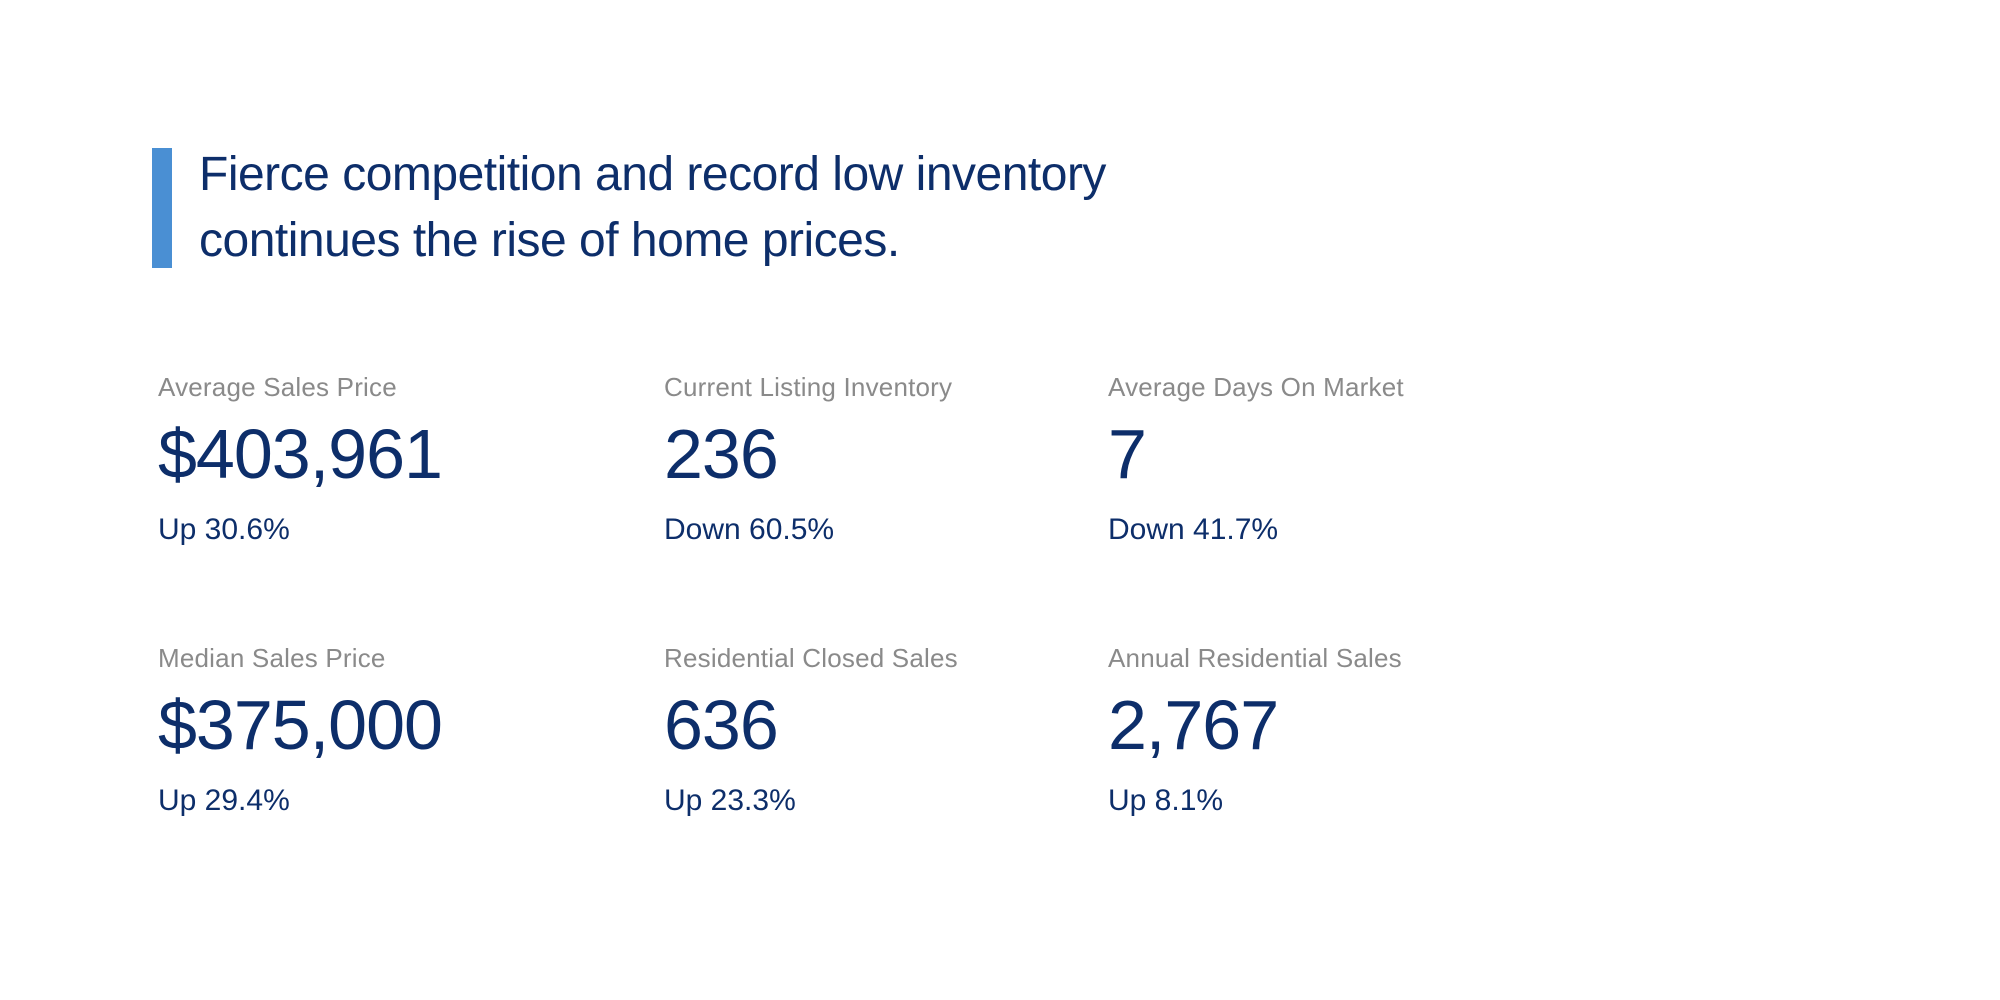 The height and width of the screenshot is (1000, 2000). I want to click on stat-change: Up 30.6%, so click(224, 529).